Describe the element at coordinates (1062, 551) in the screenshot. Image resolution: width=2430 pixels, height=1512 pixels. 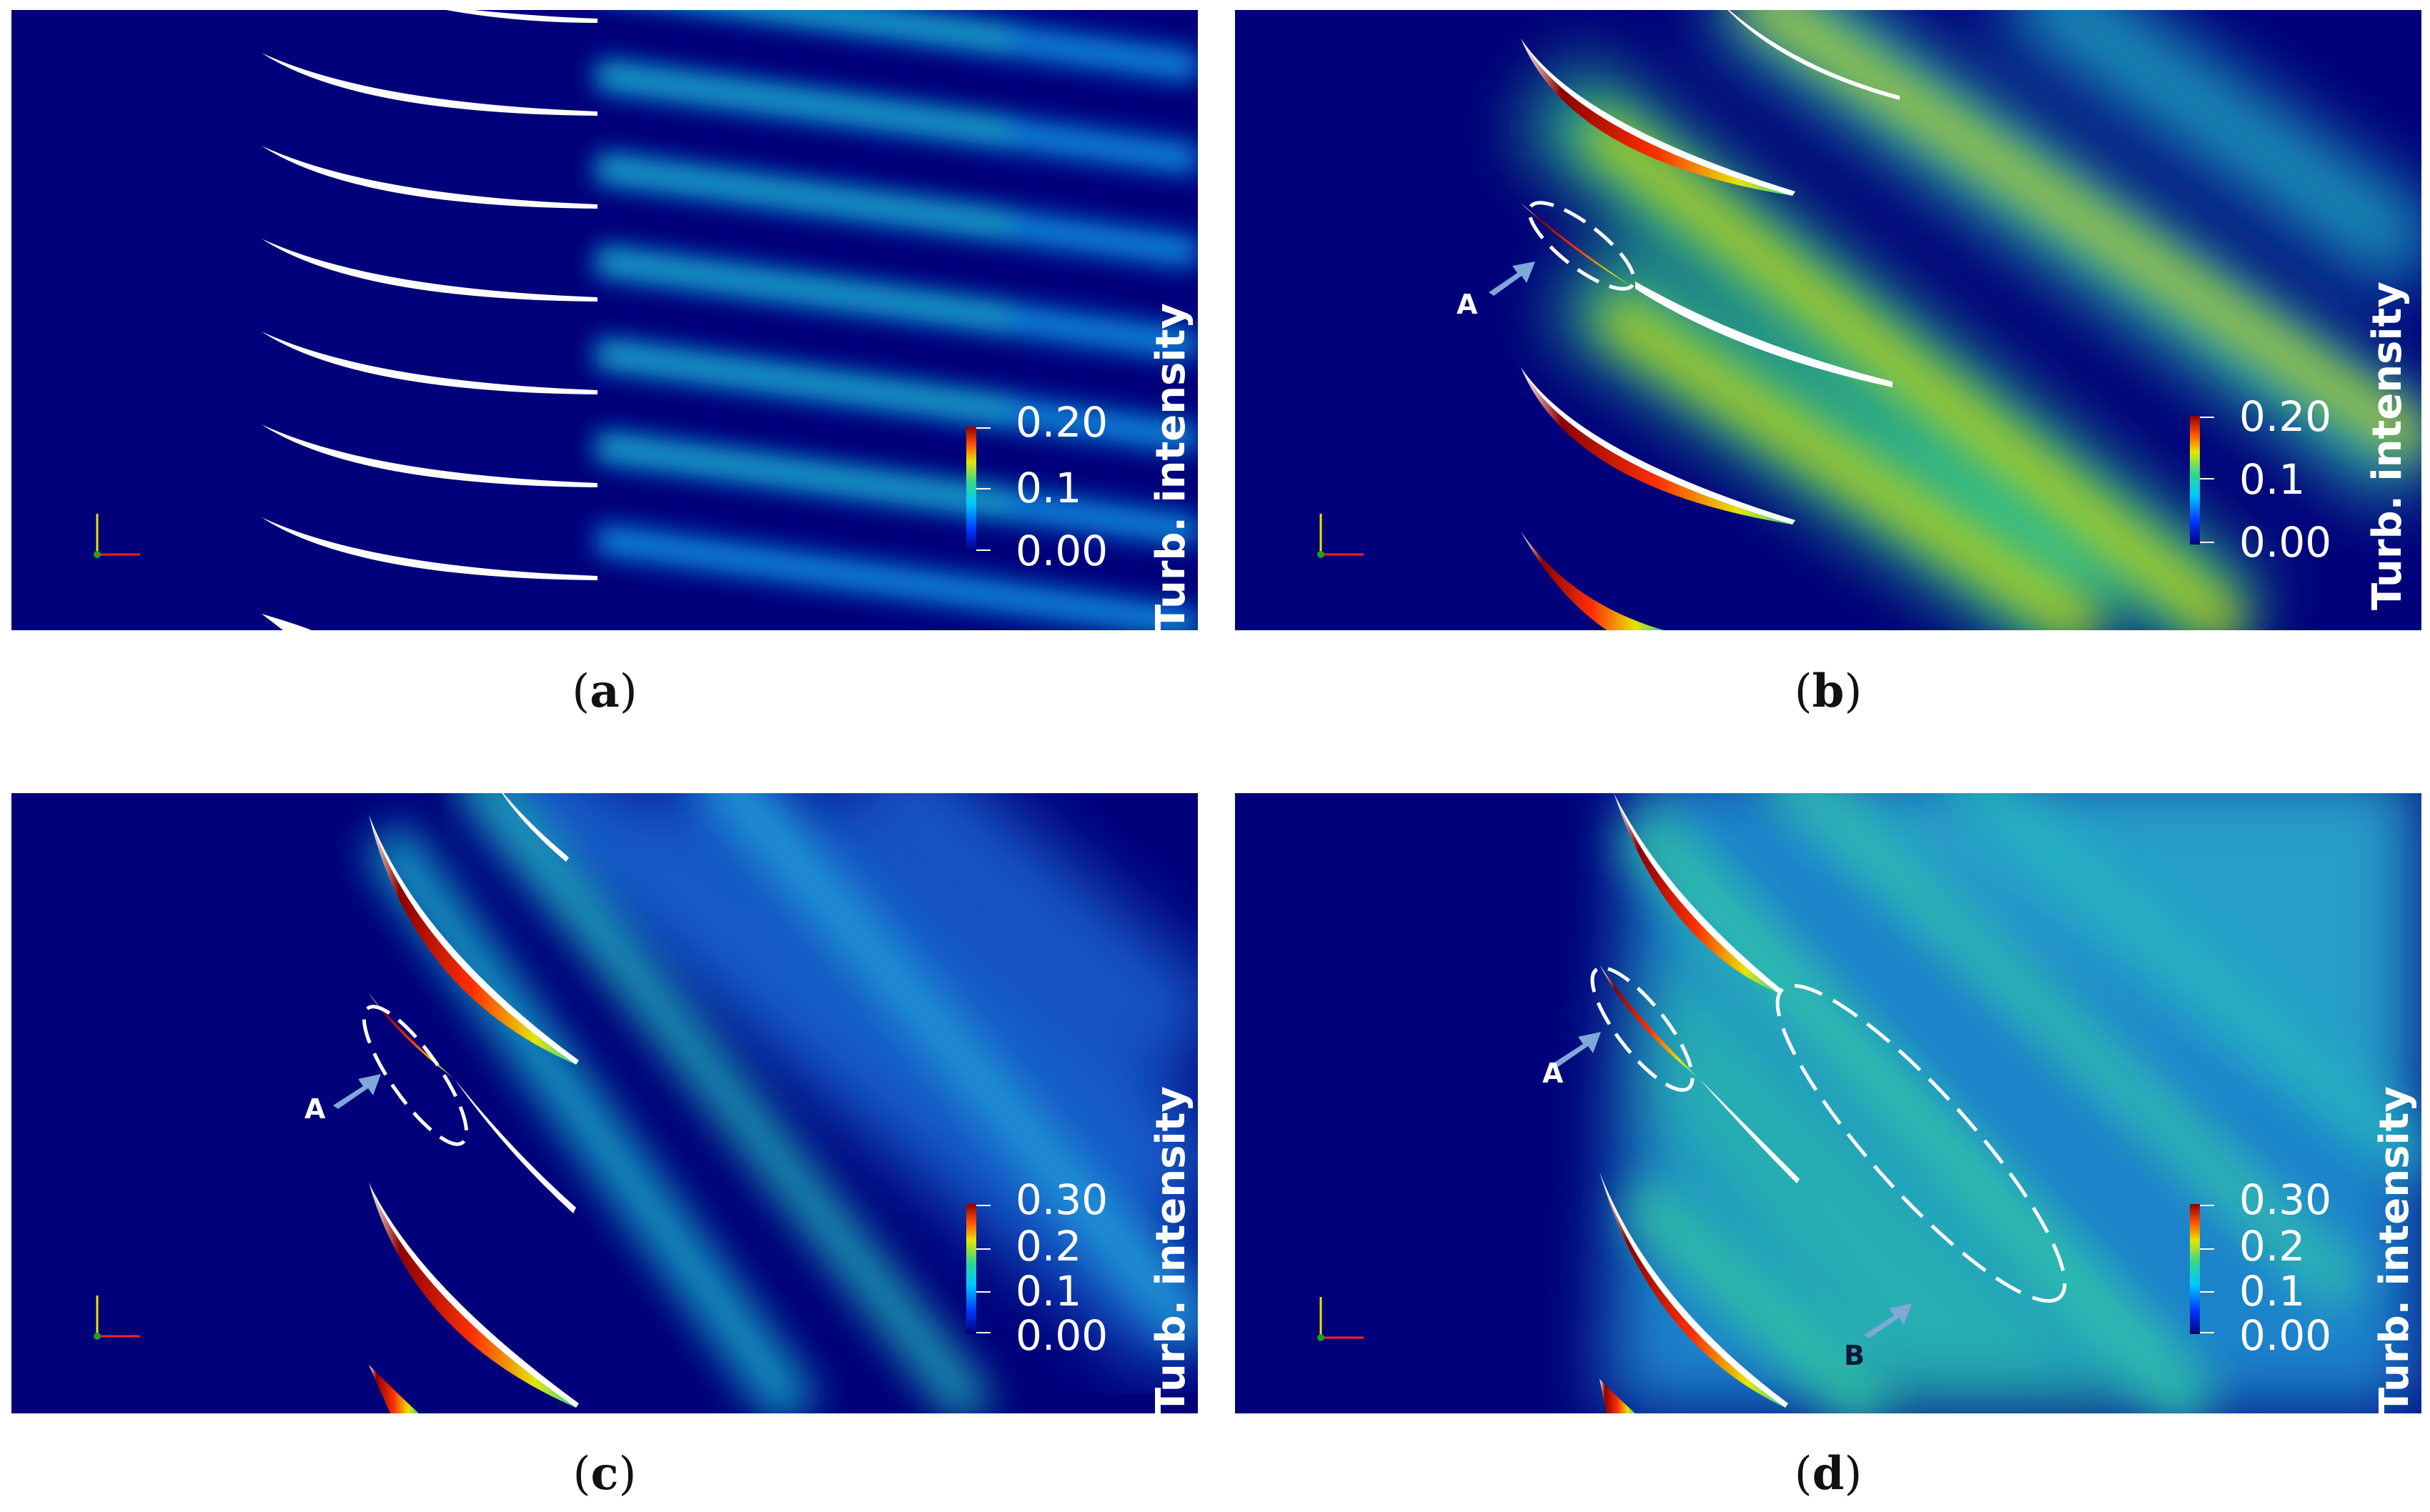
I see `colorbar-a-tick-min: 0.00` at that location.